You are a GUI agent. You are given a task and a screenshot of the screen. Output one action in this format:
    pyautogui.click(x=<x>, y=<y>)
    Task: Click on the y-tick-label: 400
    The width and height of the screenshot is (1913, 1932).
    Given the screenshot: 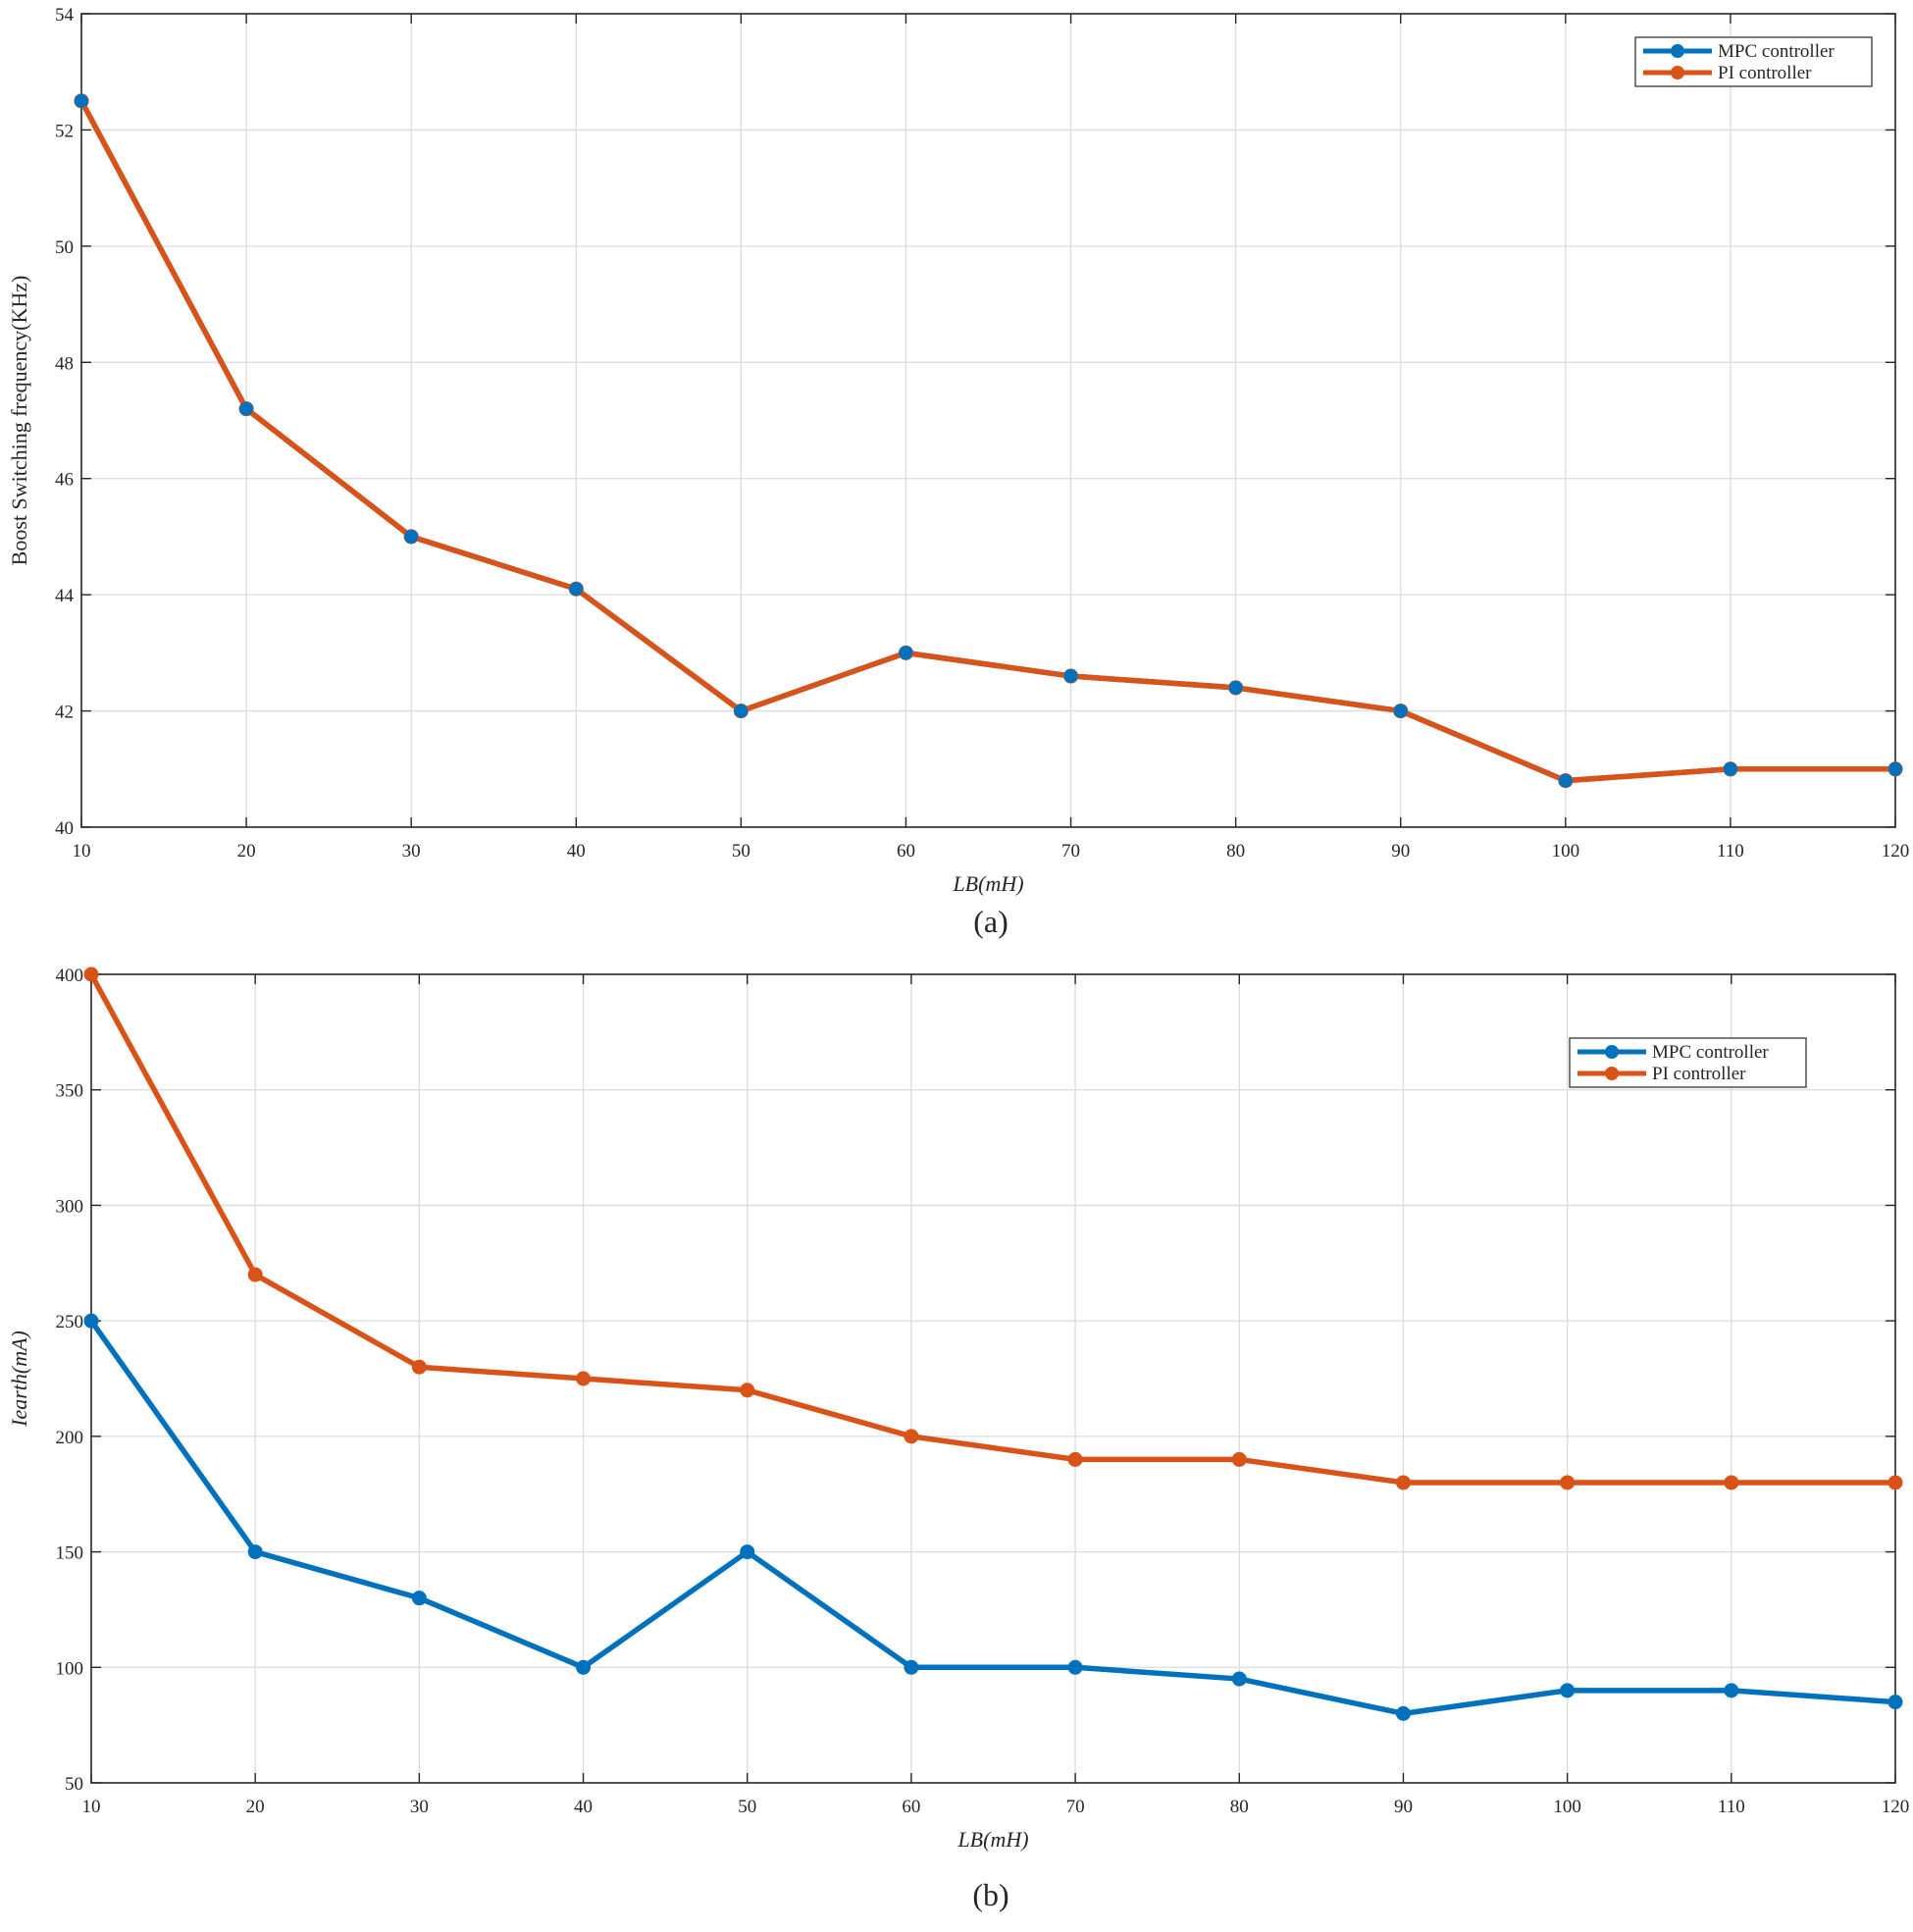 What is the action you would take?
    pyautogui.click(x=70, y=976)
    